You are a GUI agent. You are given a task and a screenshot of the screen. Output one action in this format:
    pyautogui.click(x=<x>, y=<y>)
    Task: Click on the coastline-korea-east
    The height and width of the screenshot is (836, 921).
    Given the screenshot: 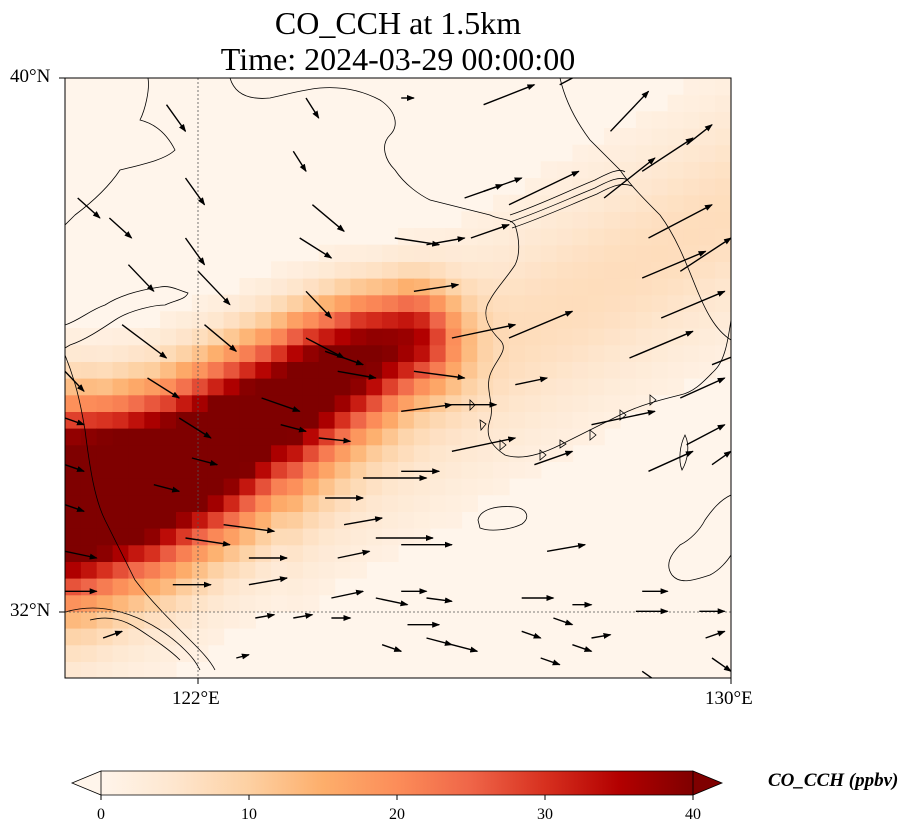 What is the action you would take?
    pyautogui.click(x=645, y=209)
    